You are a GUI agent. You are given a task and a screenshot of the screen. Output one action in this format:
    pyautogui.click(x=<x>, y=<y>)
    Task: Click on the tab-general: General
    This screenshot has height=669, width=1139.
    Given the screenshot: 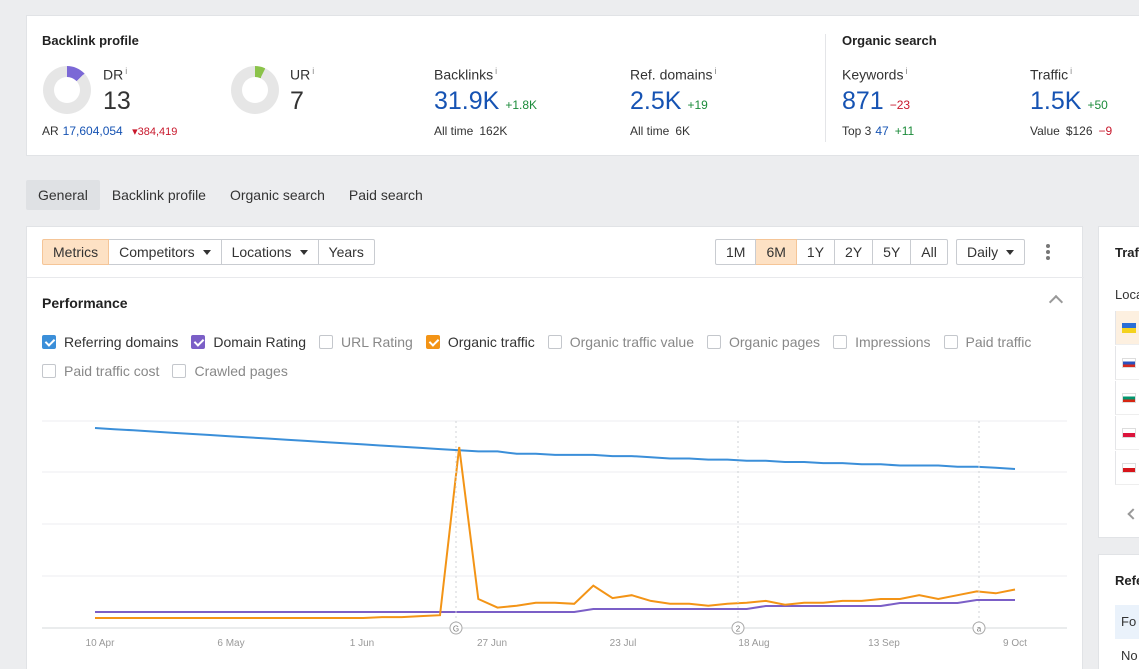 What is the action you would take?
    pyautogui.click(x=63, y=195)
    